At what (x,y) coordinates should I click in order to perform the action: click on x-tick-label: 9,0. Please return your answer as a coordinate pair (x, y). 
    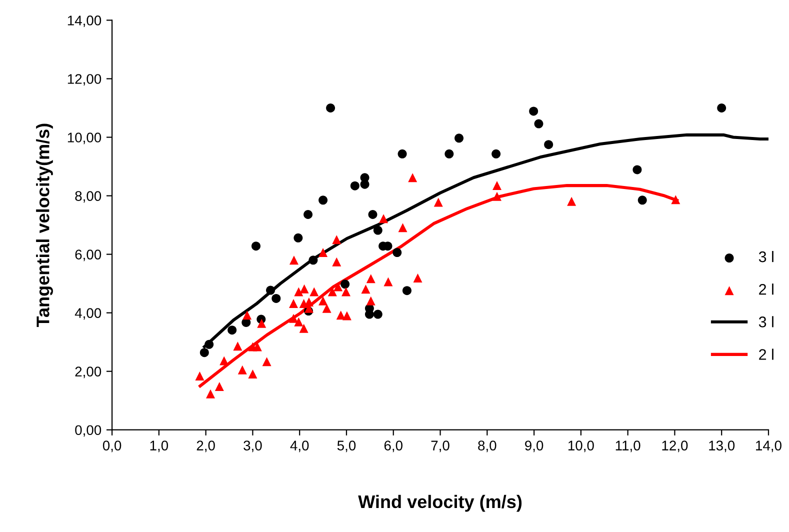
    Looking at the image, I should click on (534, 446).